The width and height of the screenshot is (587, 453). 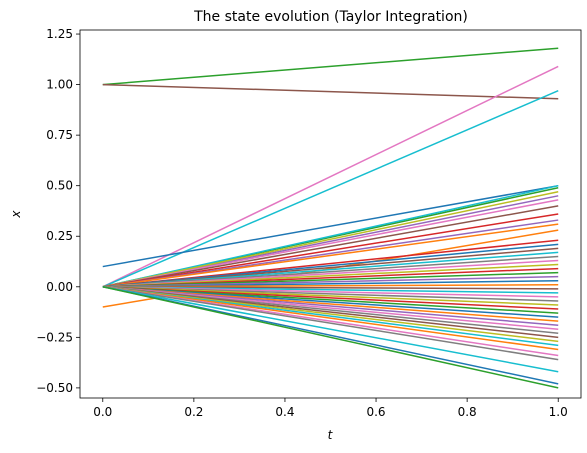 What do you see at coordinates (54, 337) in the screenshot?
I see `y-tick-label: −0.25` at bounding box center [54, 337].